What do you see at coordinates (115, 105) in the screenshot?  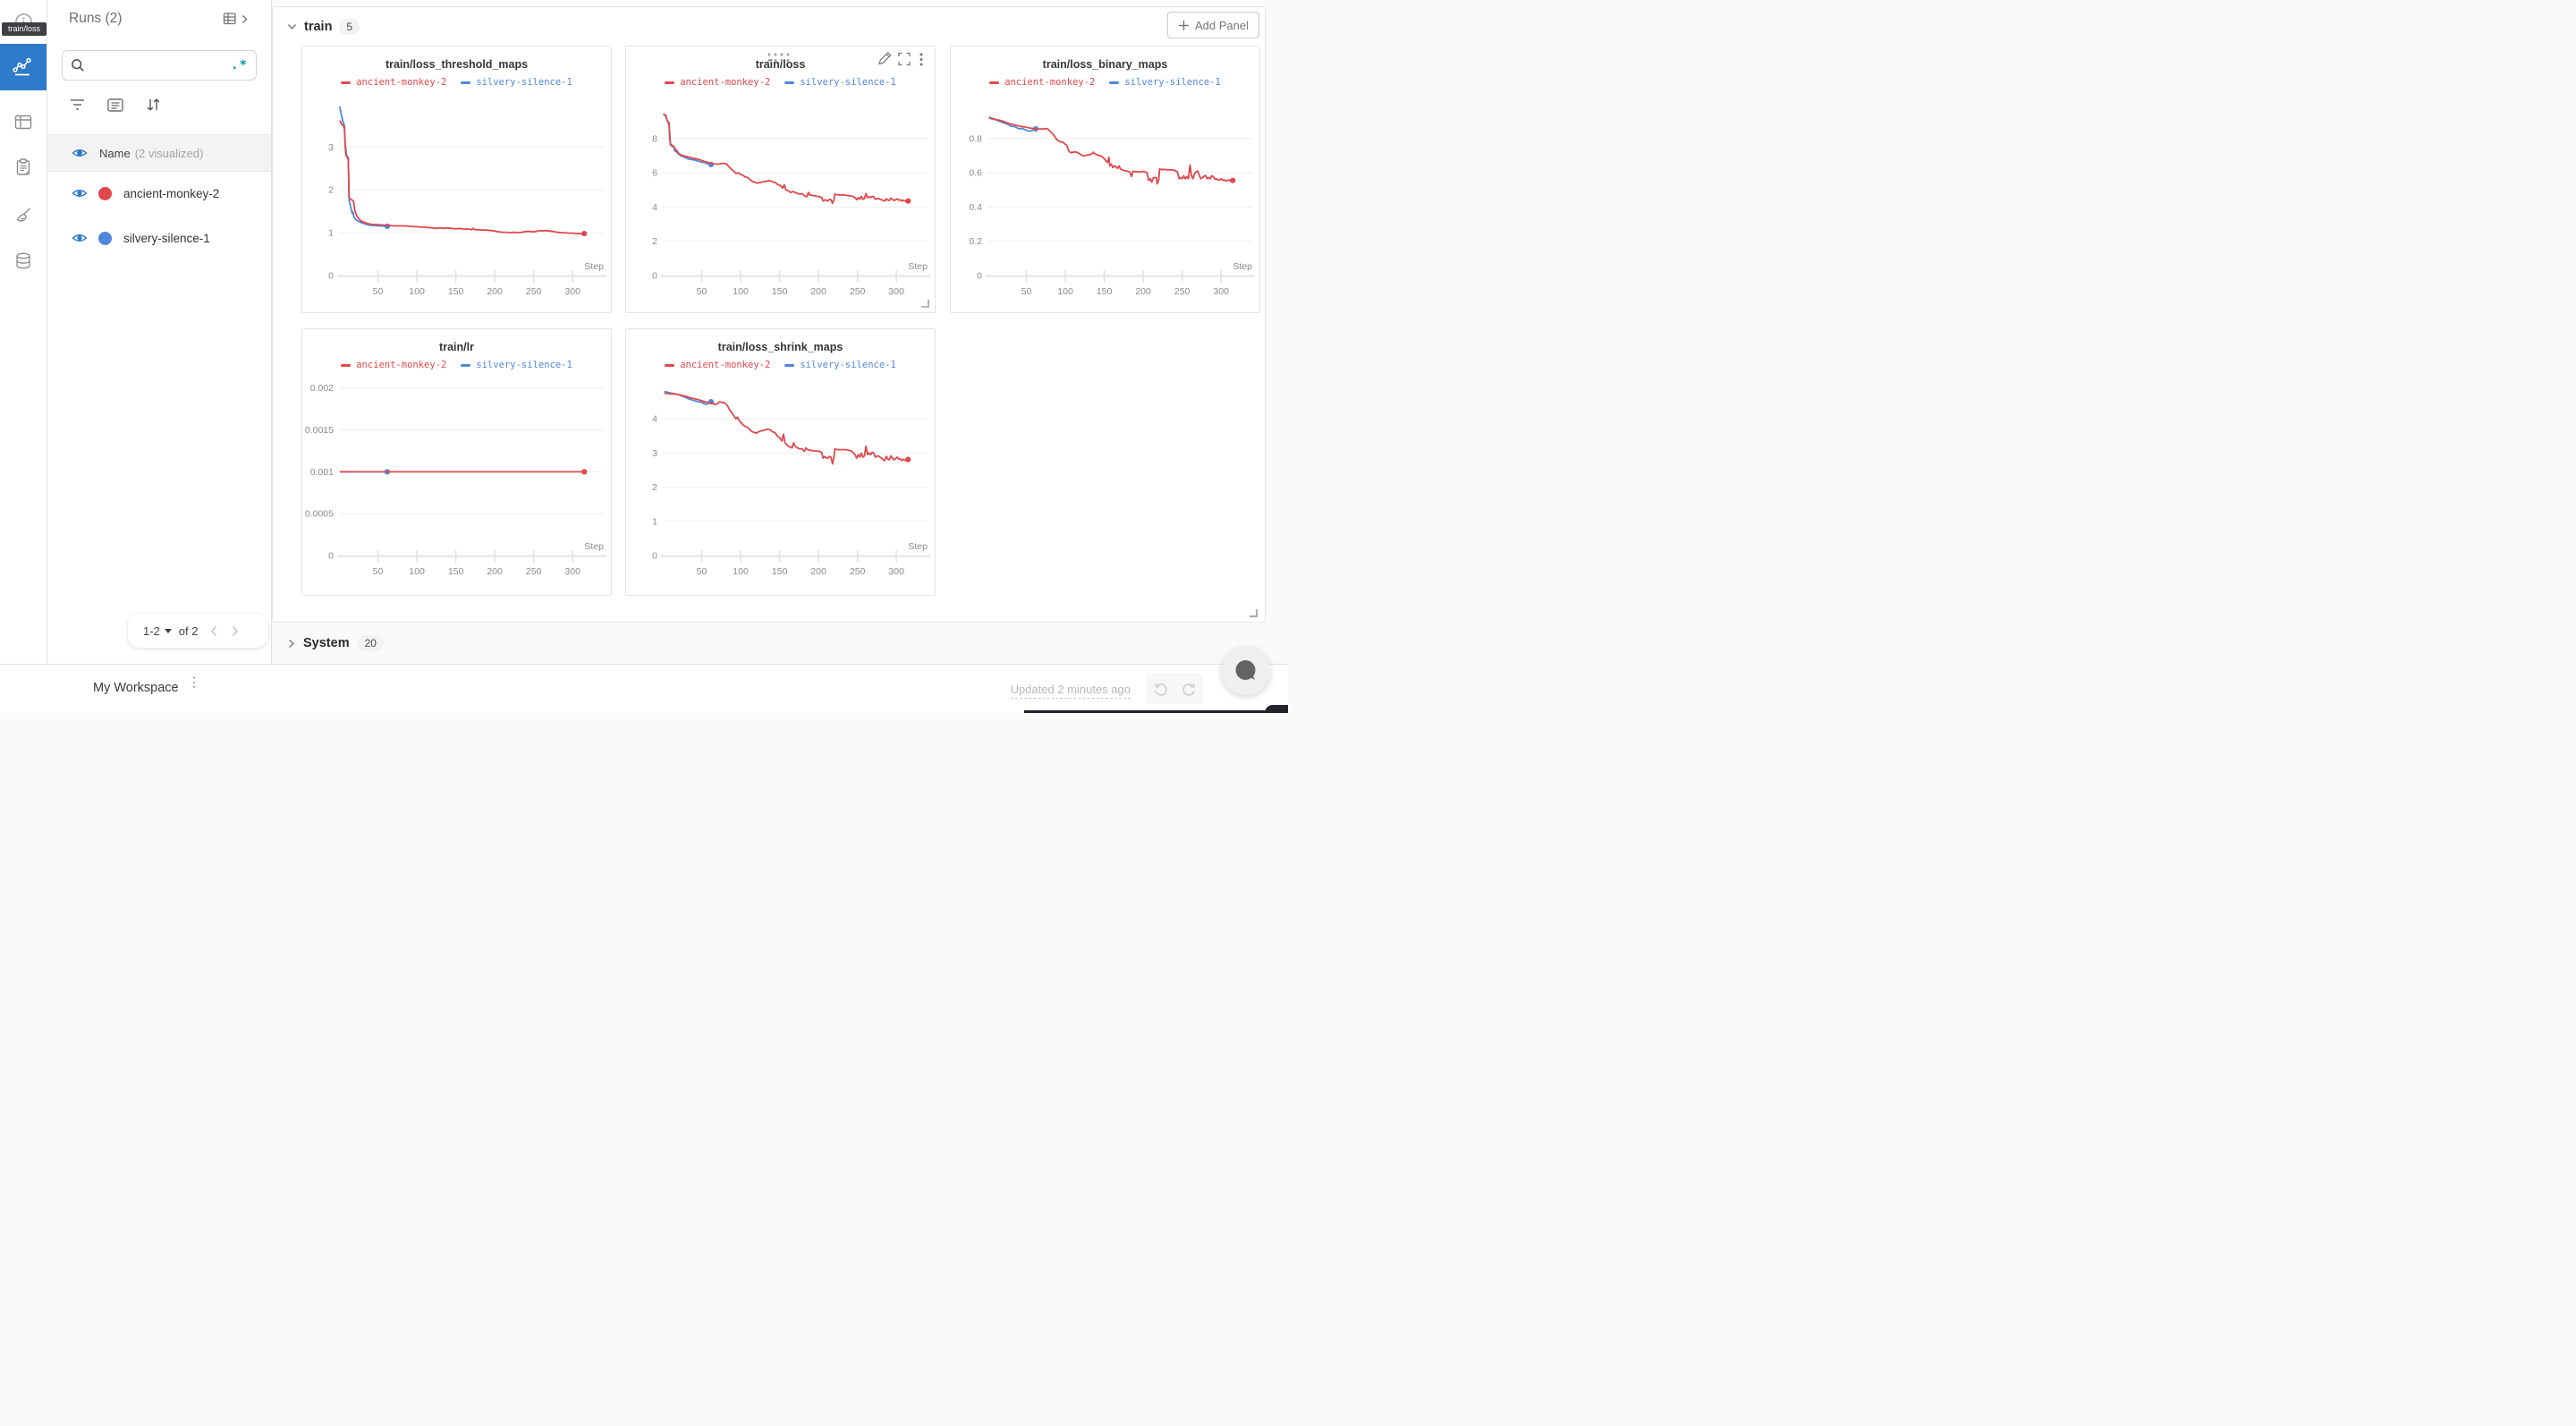 I see `group-button` at bounding box center [115, 105].